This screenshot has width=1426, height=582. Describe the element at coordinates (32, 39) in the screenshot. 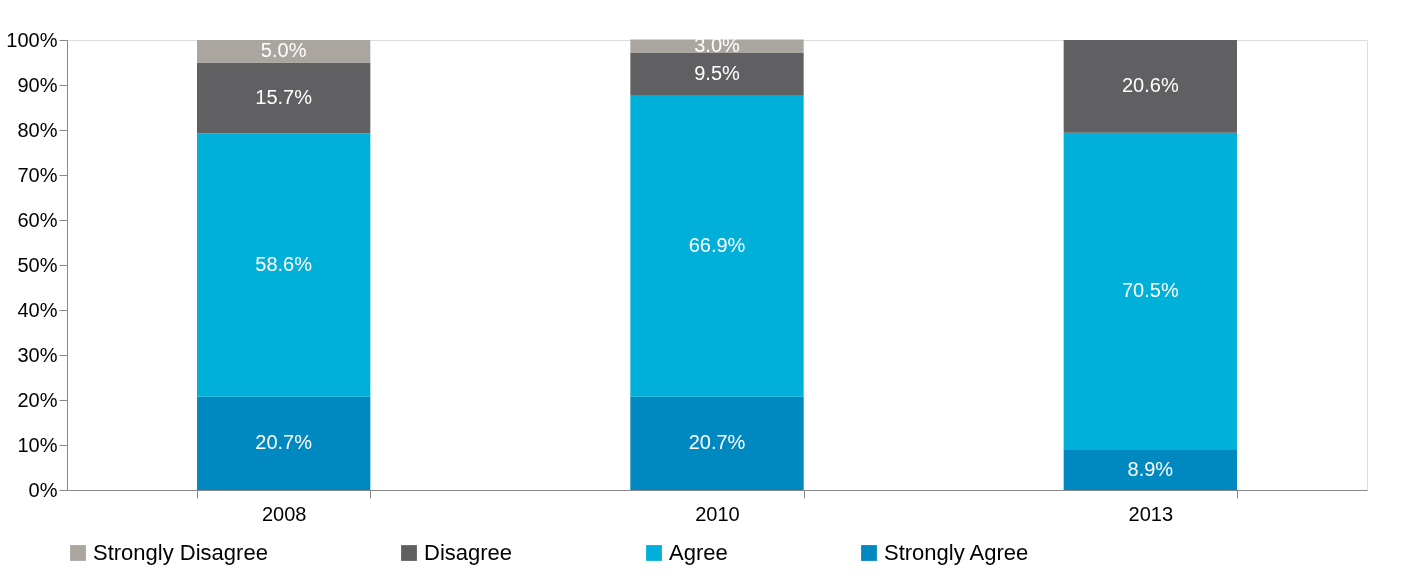

I see `y-tick-label: 100%` at that location.